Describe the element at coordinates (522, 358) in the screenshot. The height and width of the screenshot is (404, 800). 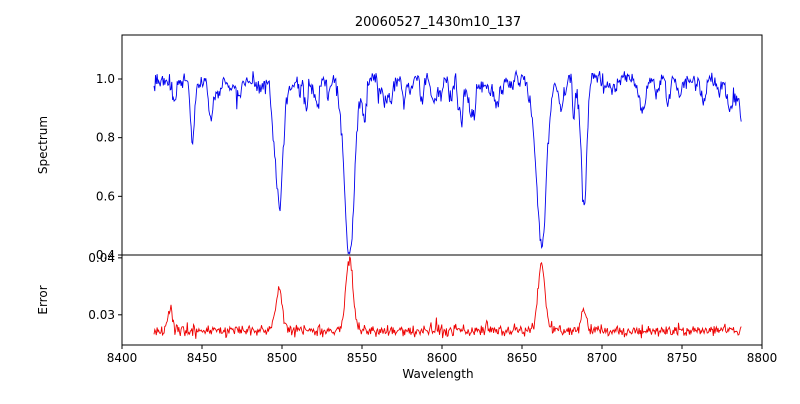
I see `x-tick-label: 8650` at that location.